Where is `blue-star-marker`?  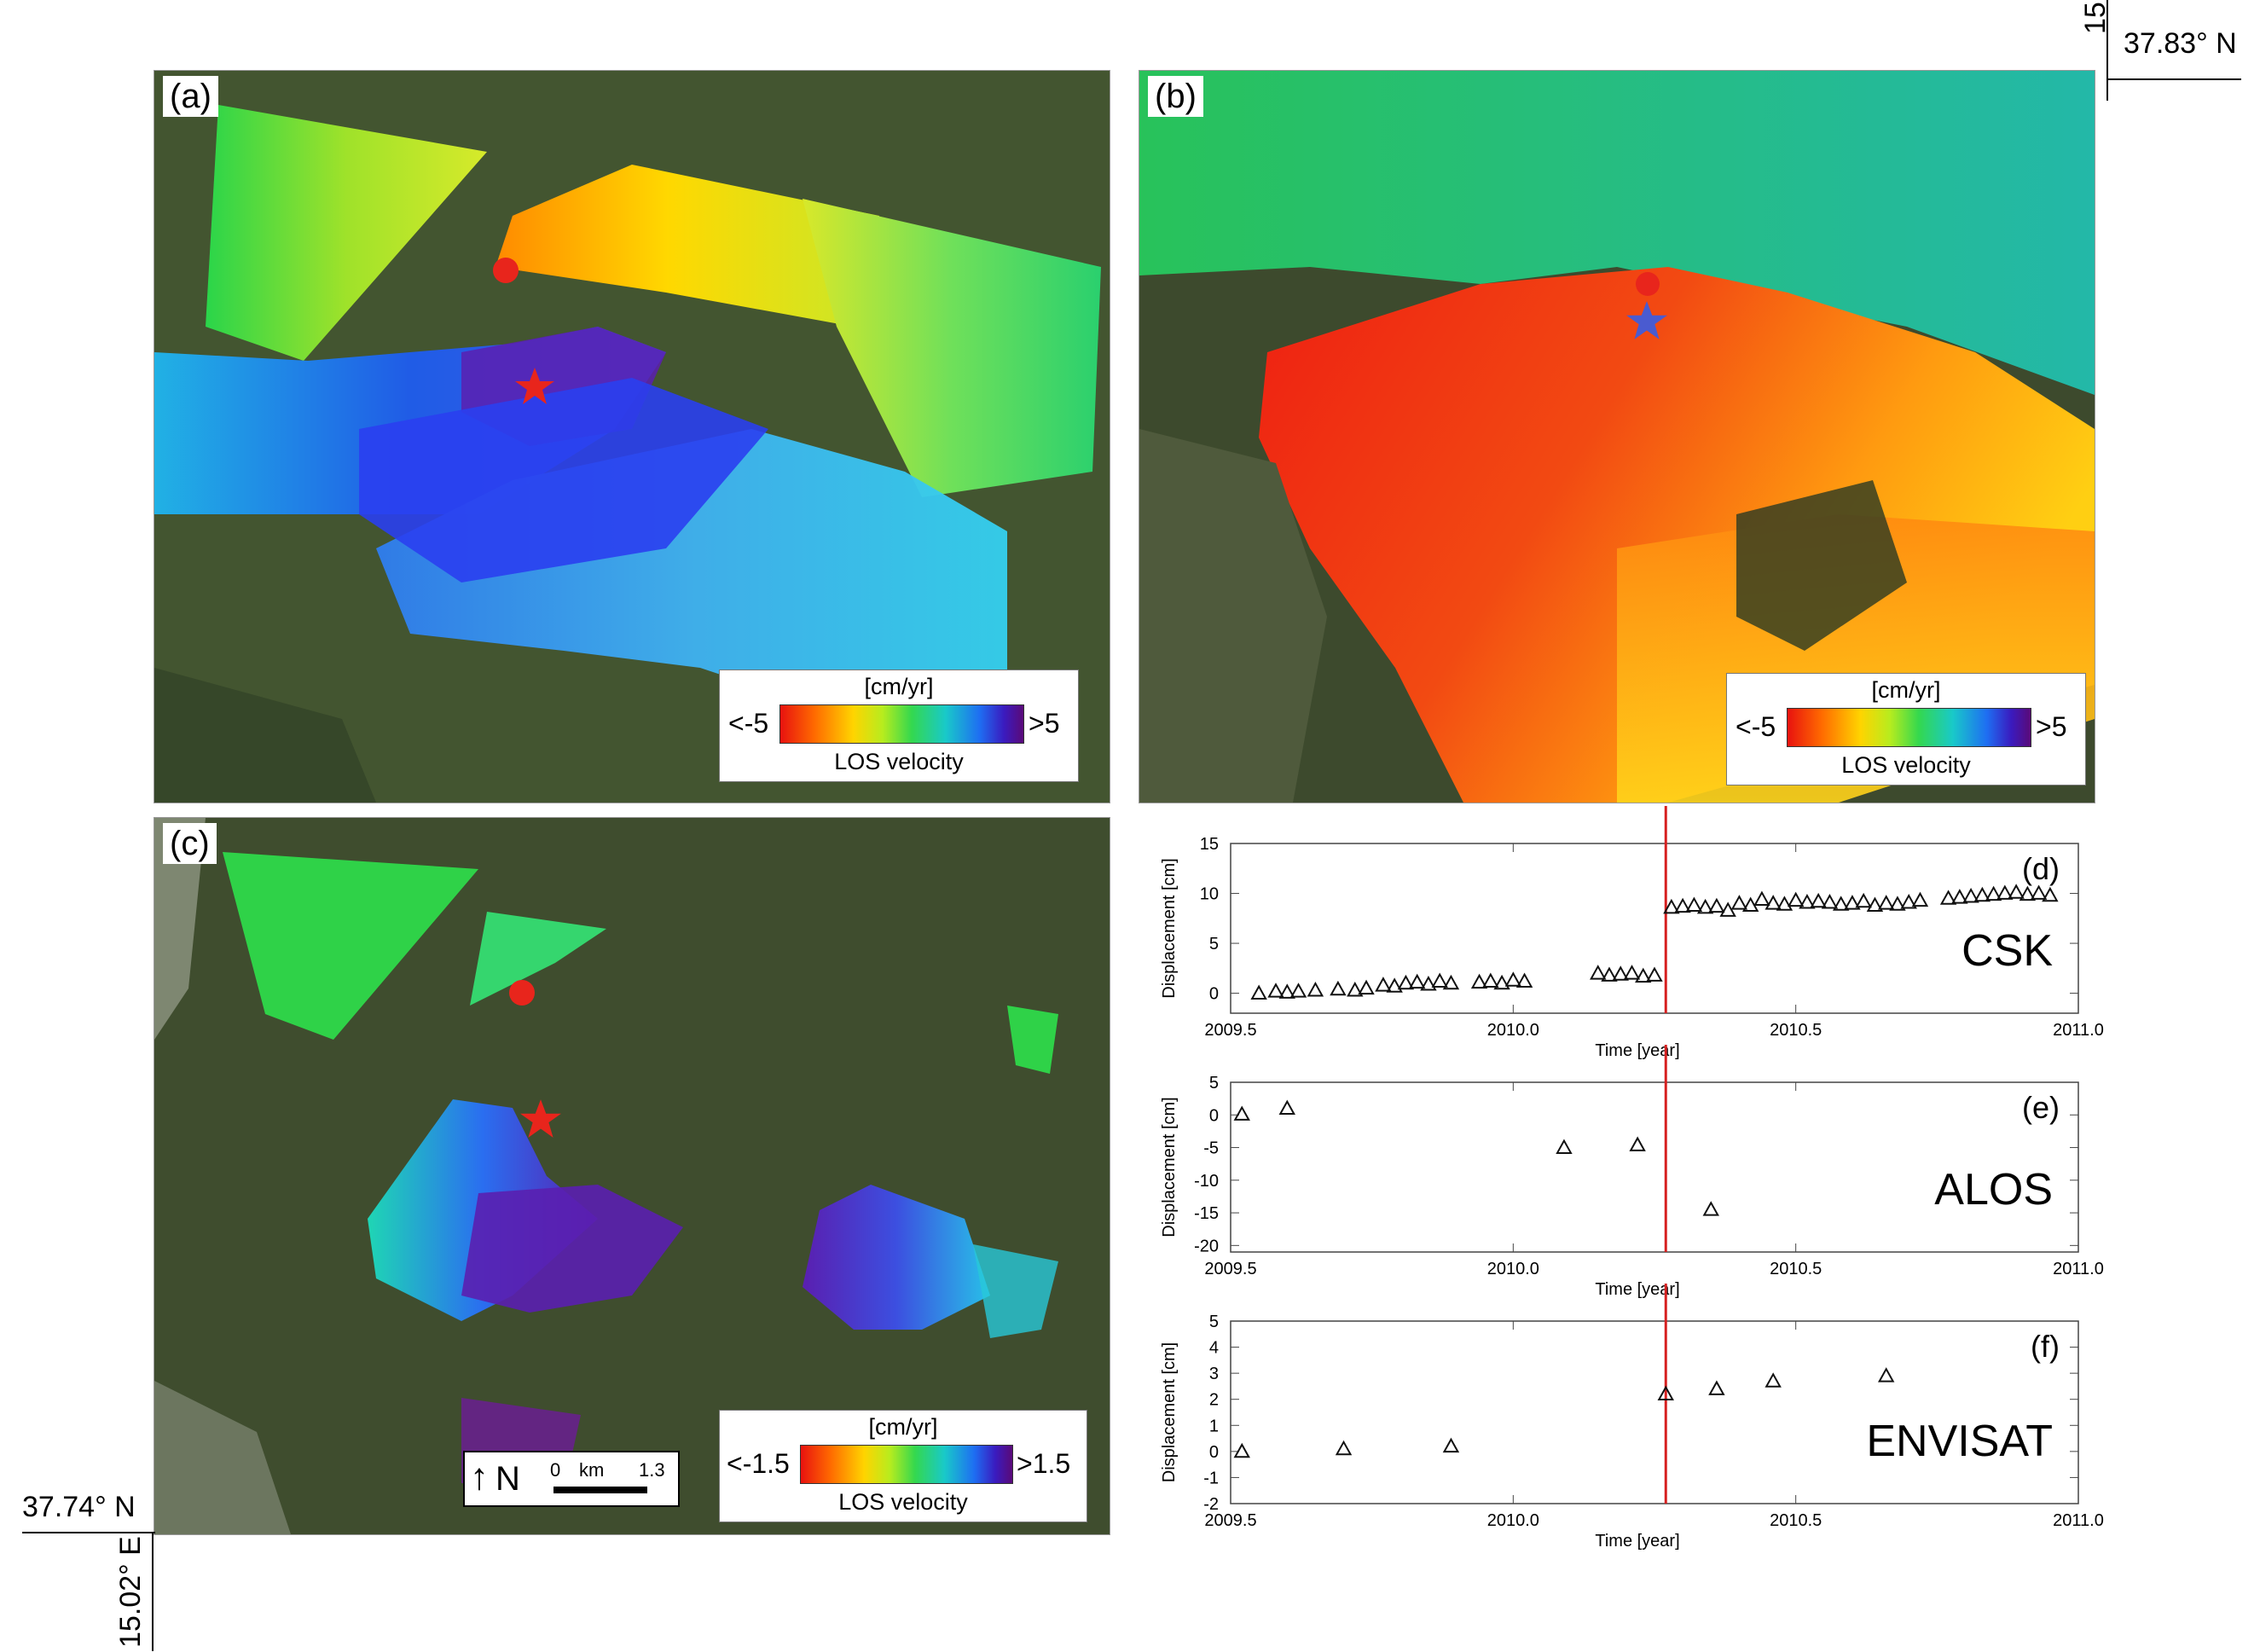 blue-star-marker is located at coordinates (1646, 320).